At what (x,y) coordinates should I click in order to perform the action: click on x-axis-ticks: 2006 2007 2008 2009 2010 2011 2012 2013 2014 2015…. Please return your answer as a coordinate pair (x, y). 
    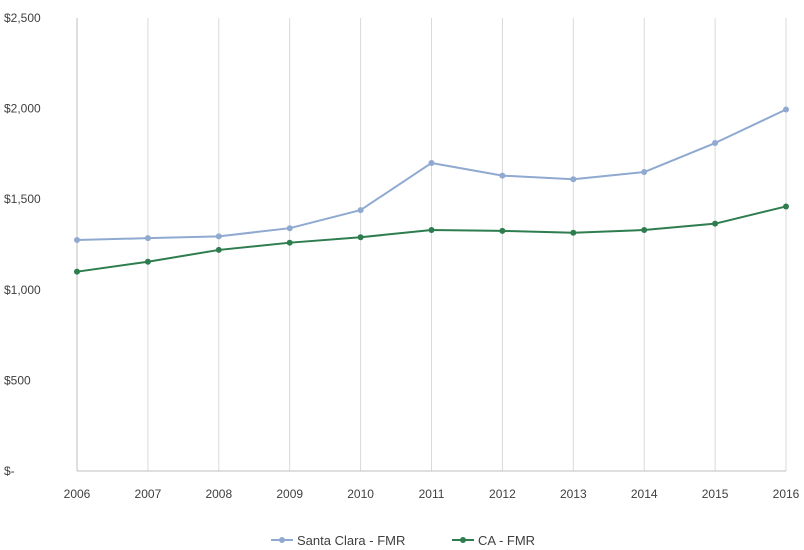
    Looking at the image, I should click on (432, 494).